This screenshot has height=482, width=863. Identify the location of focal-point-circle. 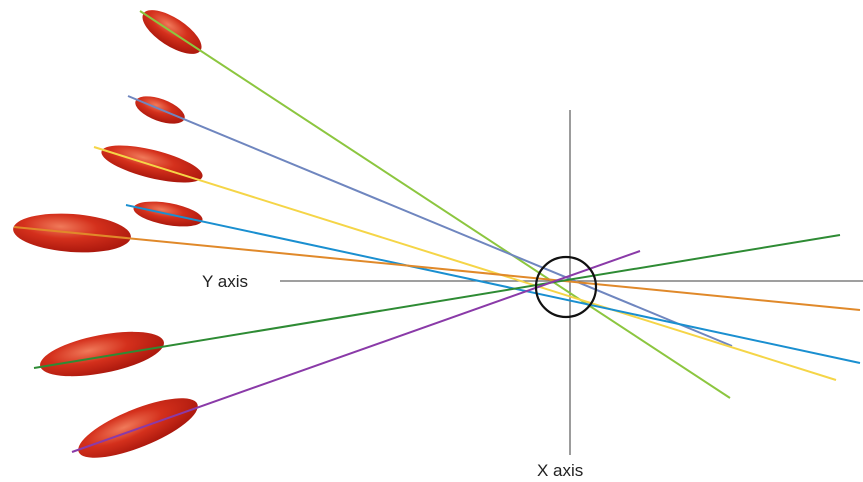
(566, 287).